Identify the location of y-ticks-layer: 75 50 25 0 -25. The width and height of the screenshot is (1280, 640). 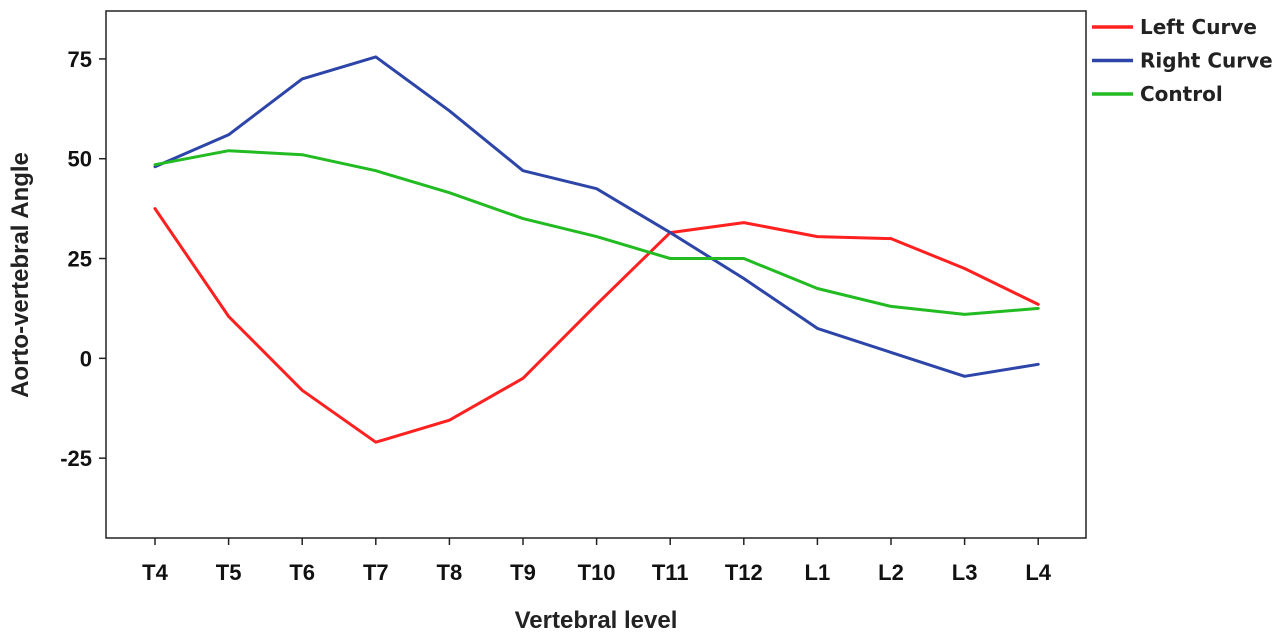
(83, 259).